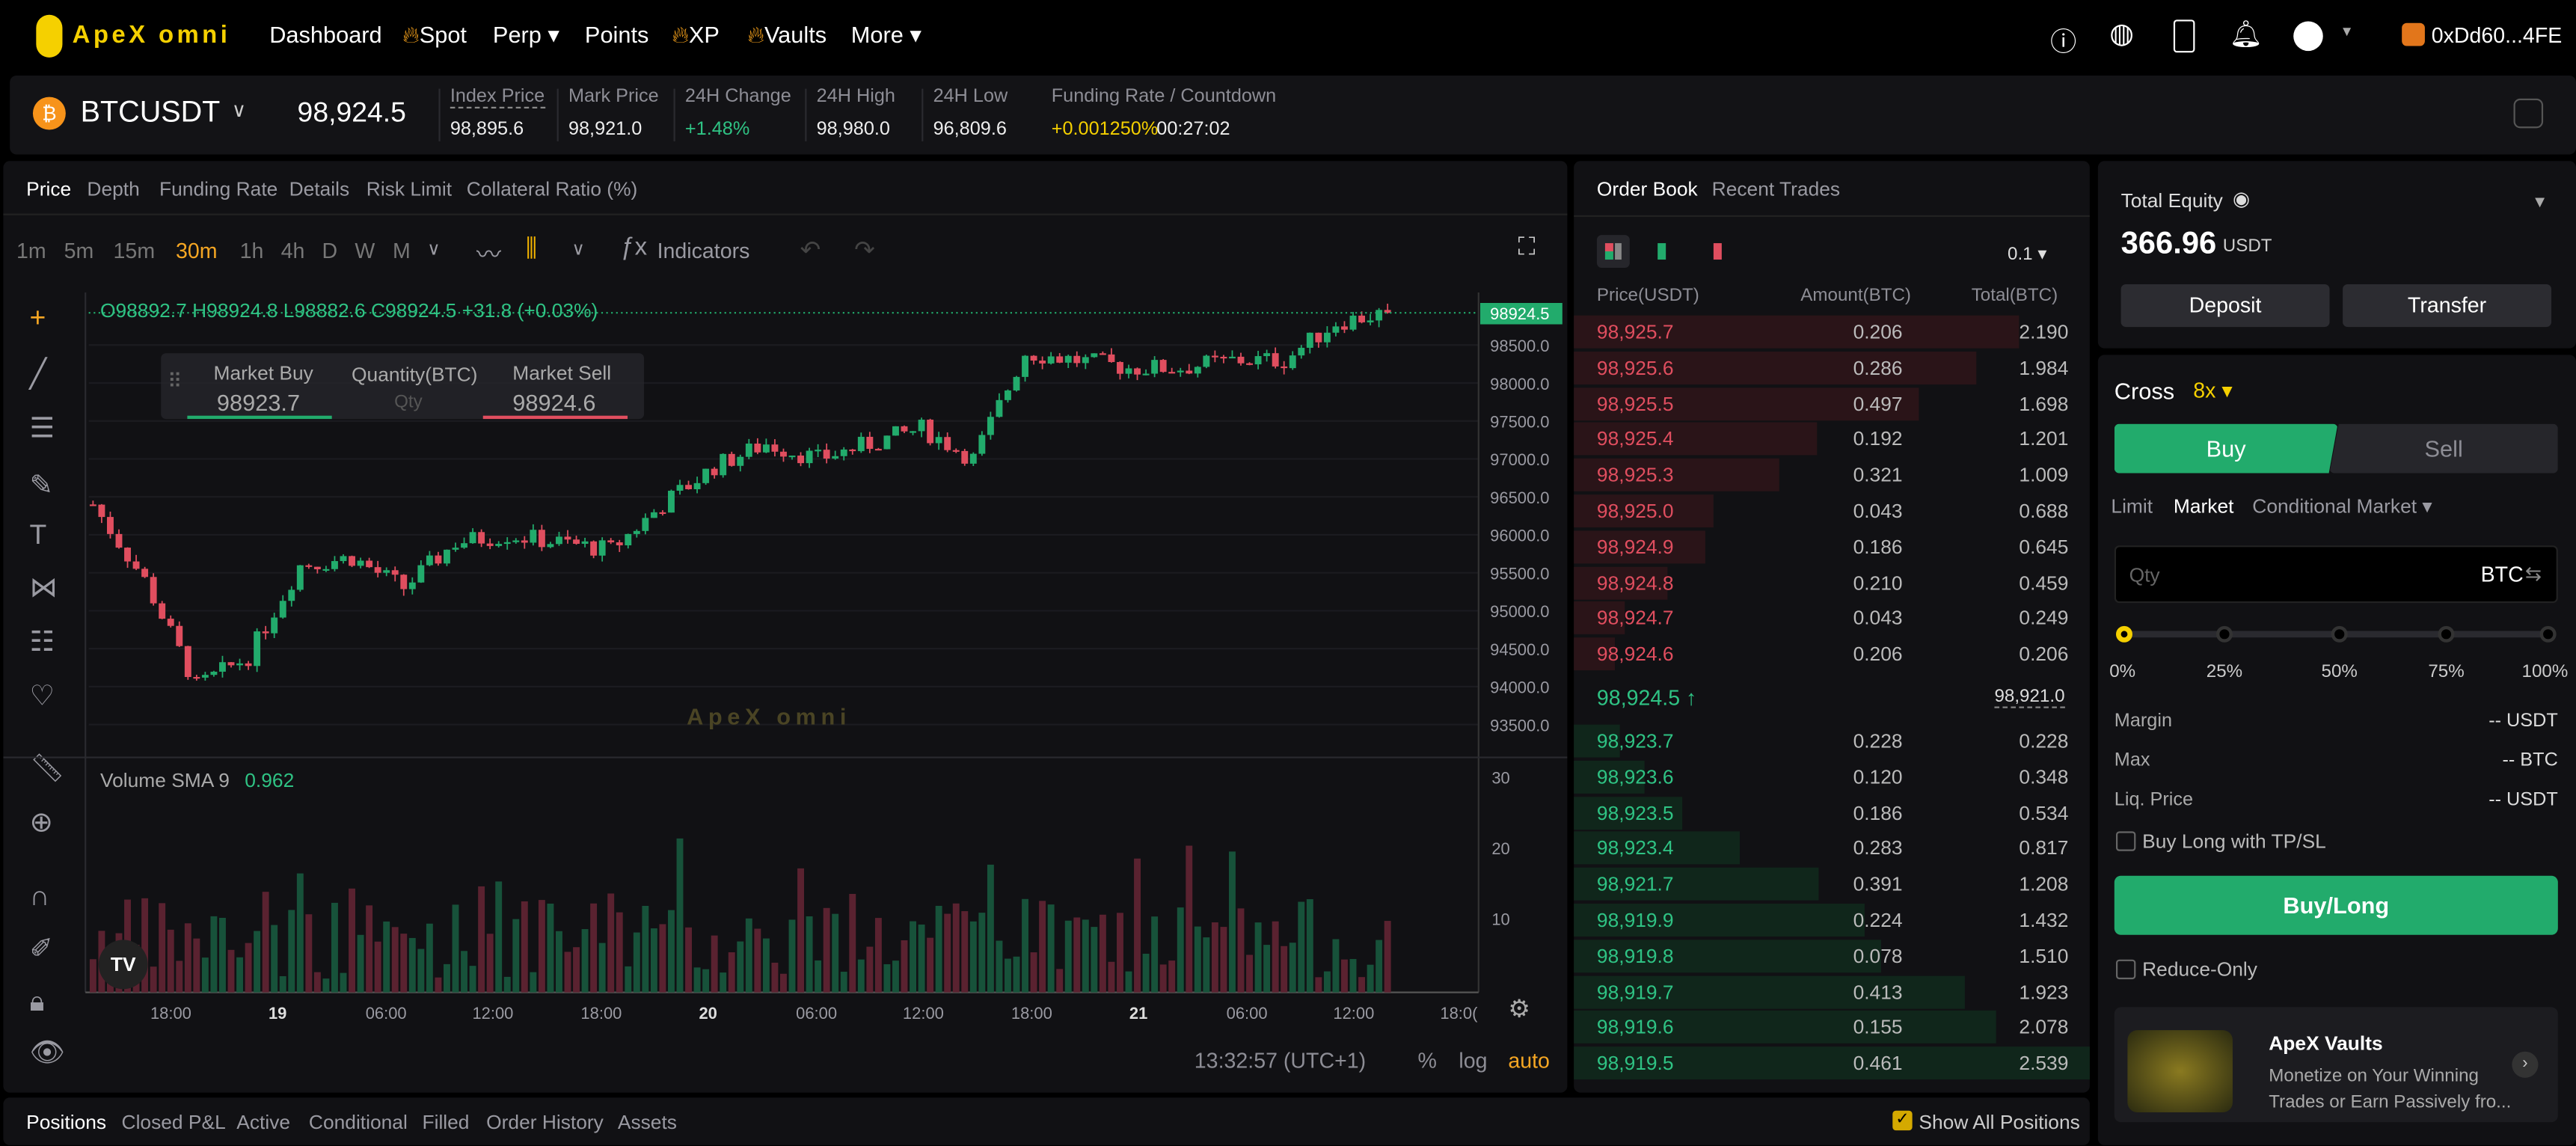 The width and height of the screenshot is (2576, 1146). Describe the element at coordinates (1832, 654) in the screenshot. I see `ask-row: 98,924.6 0.206 0.206` at that location.